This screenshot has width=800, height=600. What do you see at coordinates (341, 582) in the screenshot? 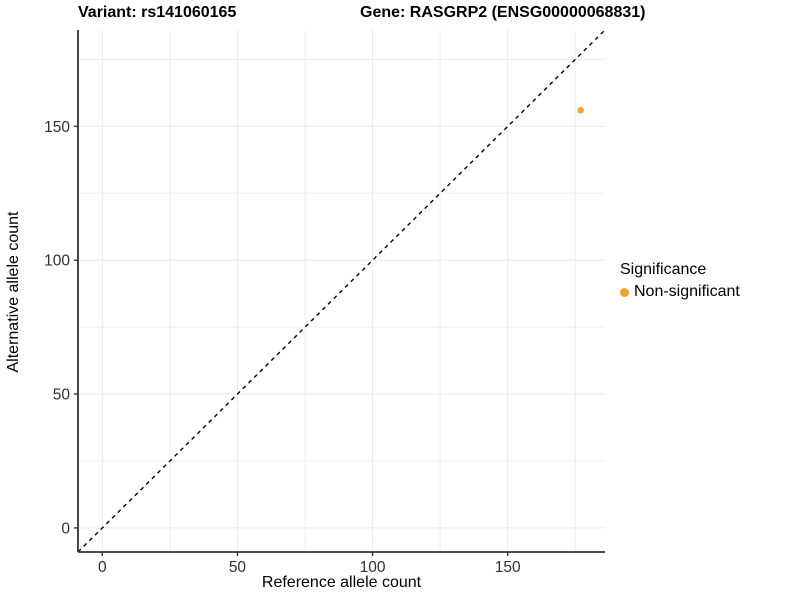
I see `x-axis-title: Reference allele count` at bounding box center [341, 582].